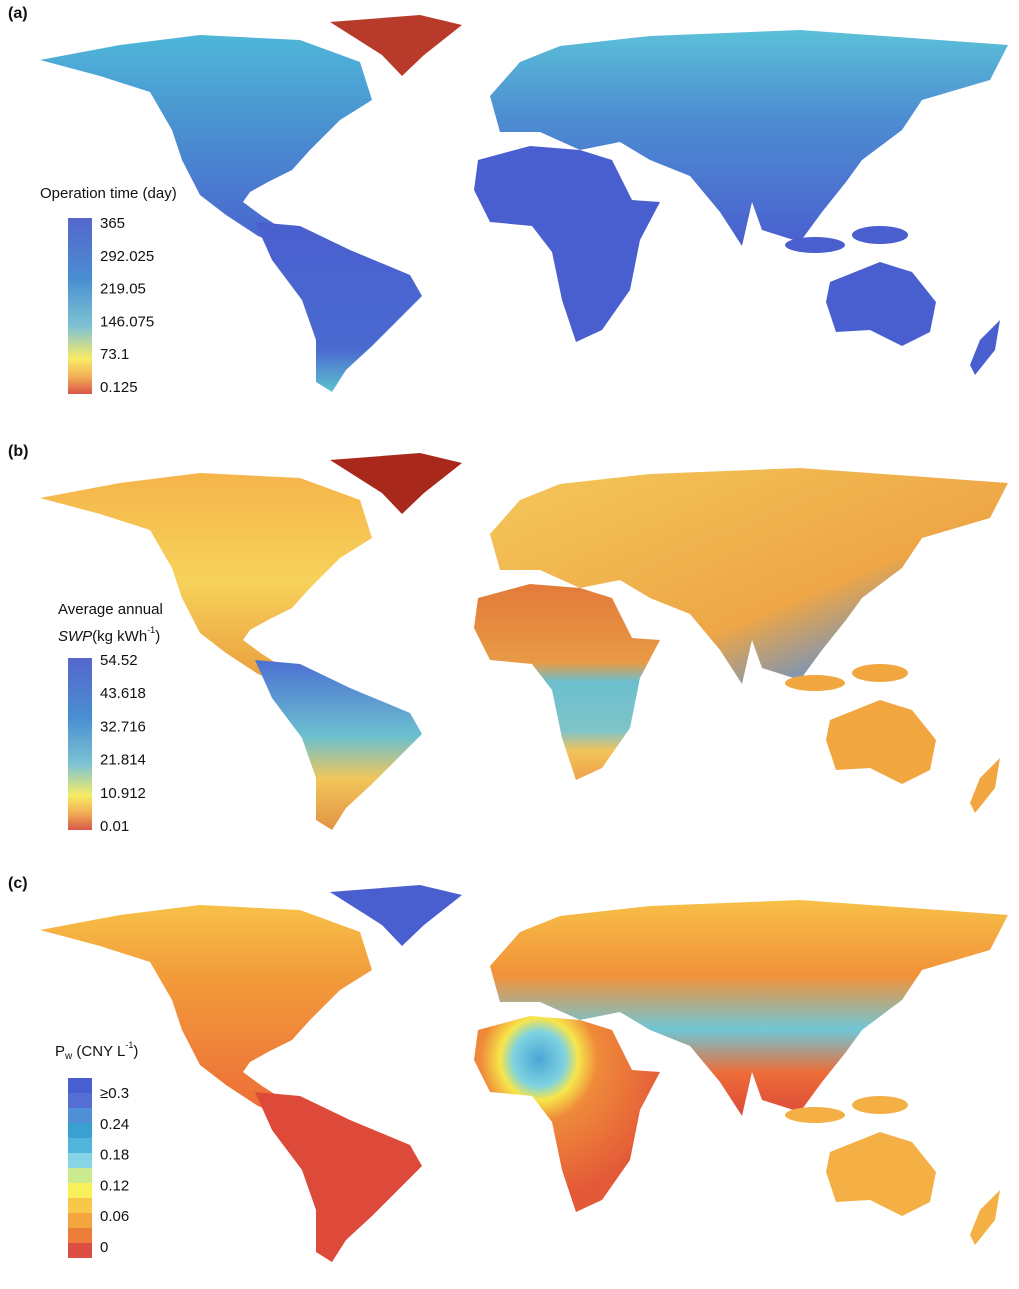 This screenshot has height=1289, width=1019. Describe the element at coordinates (127, 256) in the screenshot. I see `legend-tick-label: 292.025` at that location.